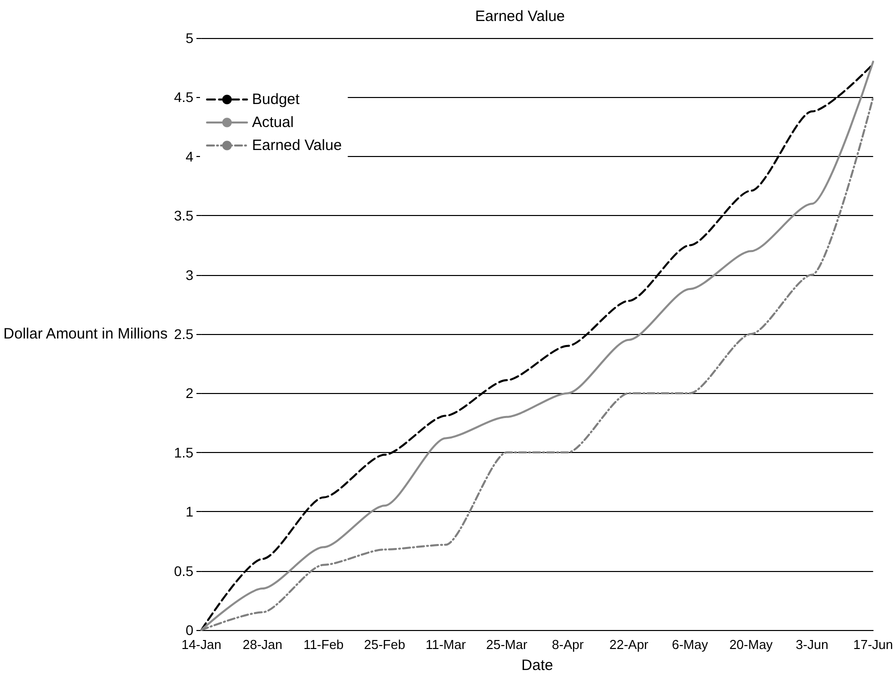 This screenshot has width=896, height=681. I want to click on x-axis-title: Date, so click(537, 665).